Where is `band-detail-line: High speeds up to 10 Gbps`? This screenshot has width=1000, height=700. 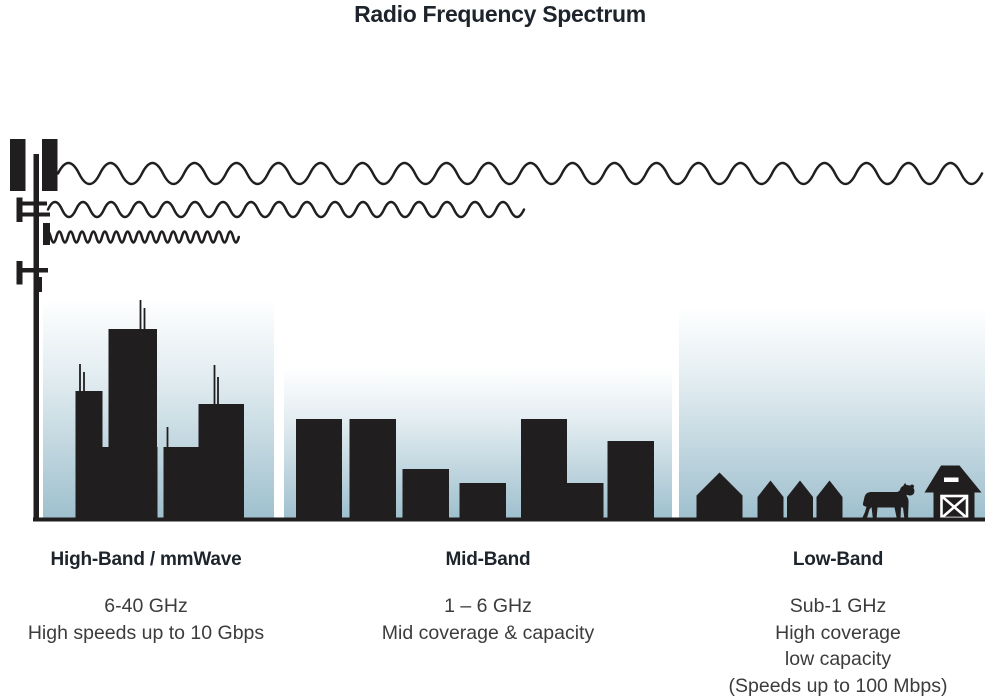 band-detail-line: High speeds up to 10 Gbps is located at coordinates (146, 632).